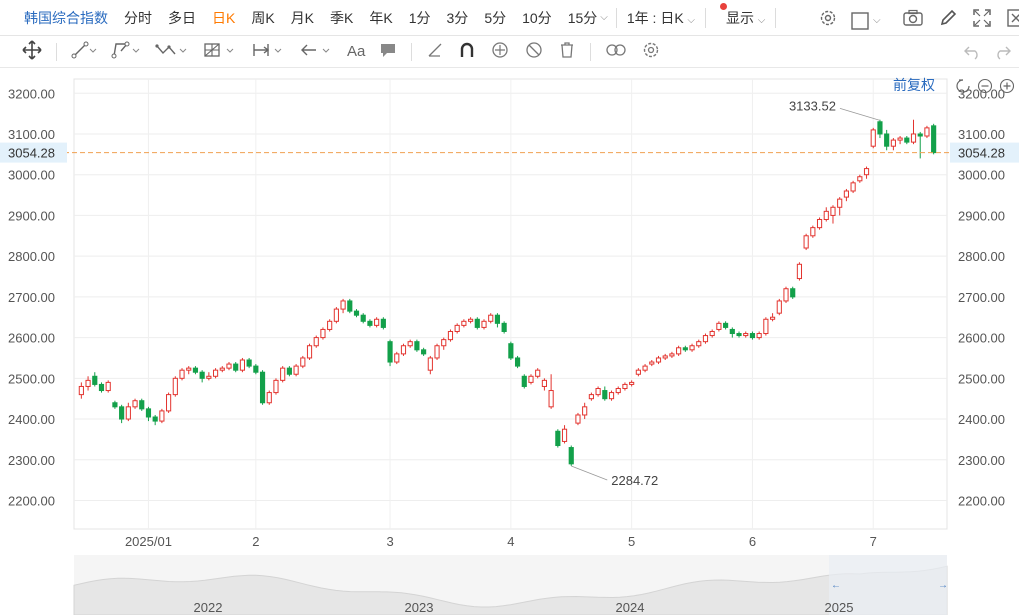 This screenshot has height=615, width=1019. Describe the element at coordinates (342, 17) in the screenshot. I see `period-tab-quarterly-k: 季K` at that location.